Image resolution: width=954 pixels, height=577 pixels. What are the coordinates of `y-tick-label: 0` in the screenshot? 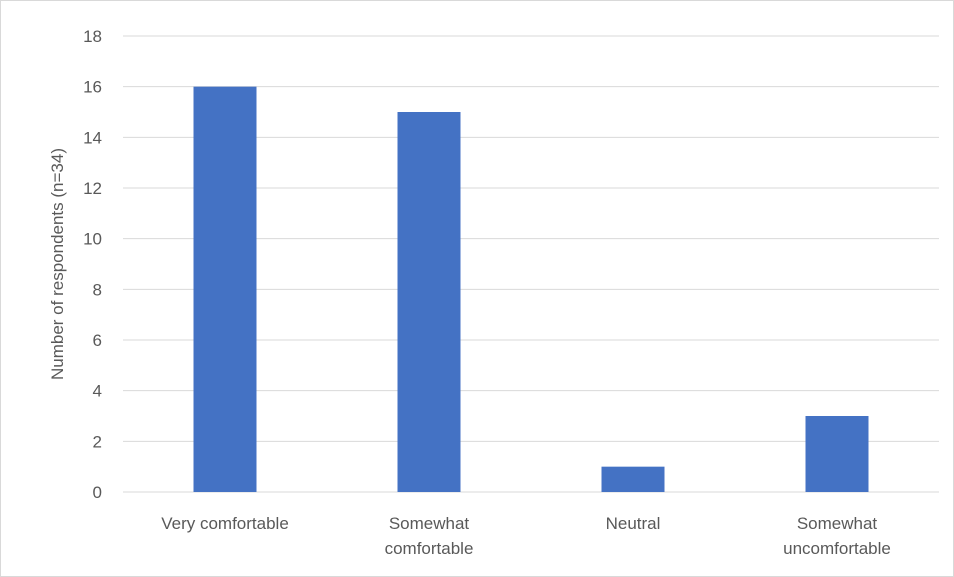 It's located at (97, 492).